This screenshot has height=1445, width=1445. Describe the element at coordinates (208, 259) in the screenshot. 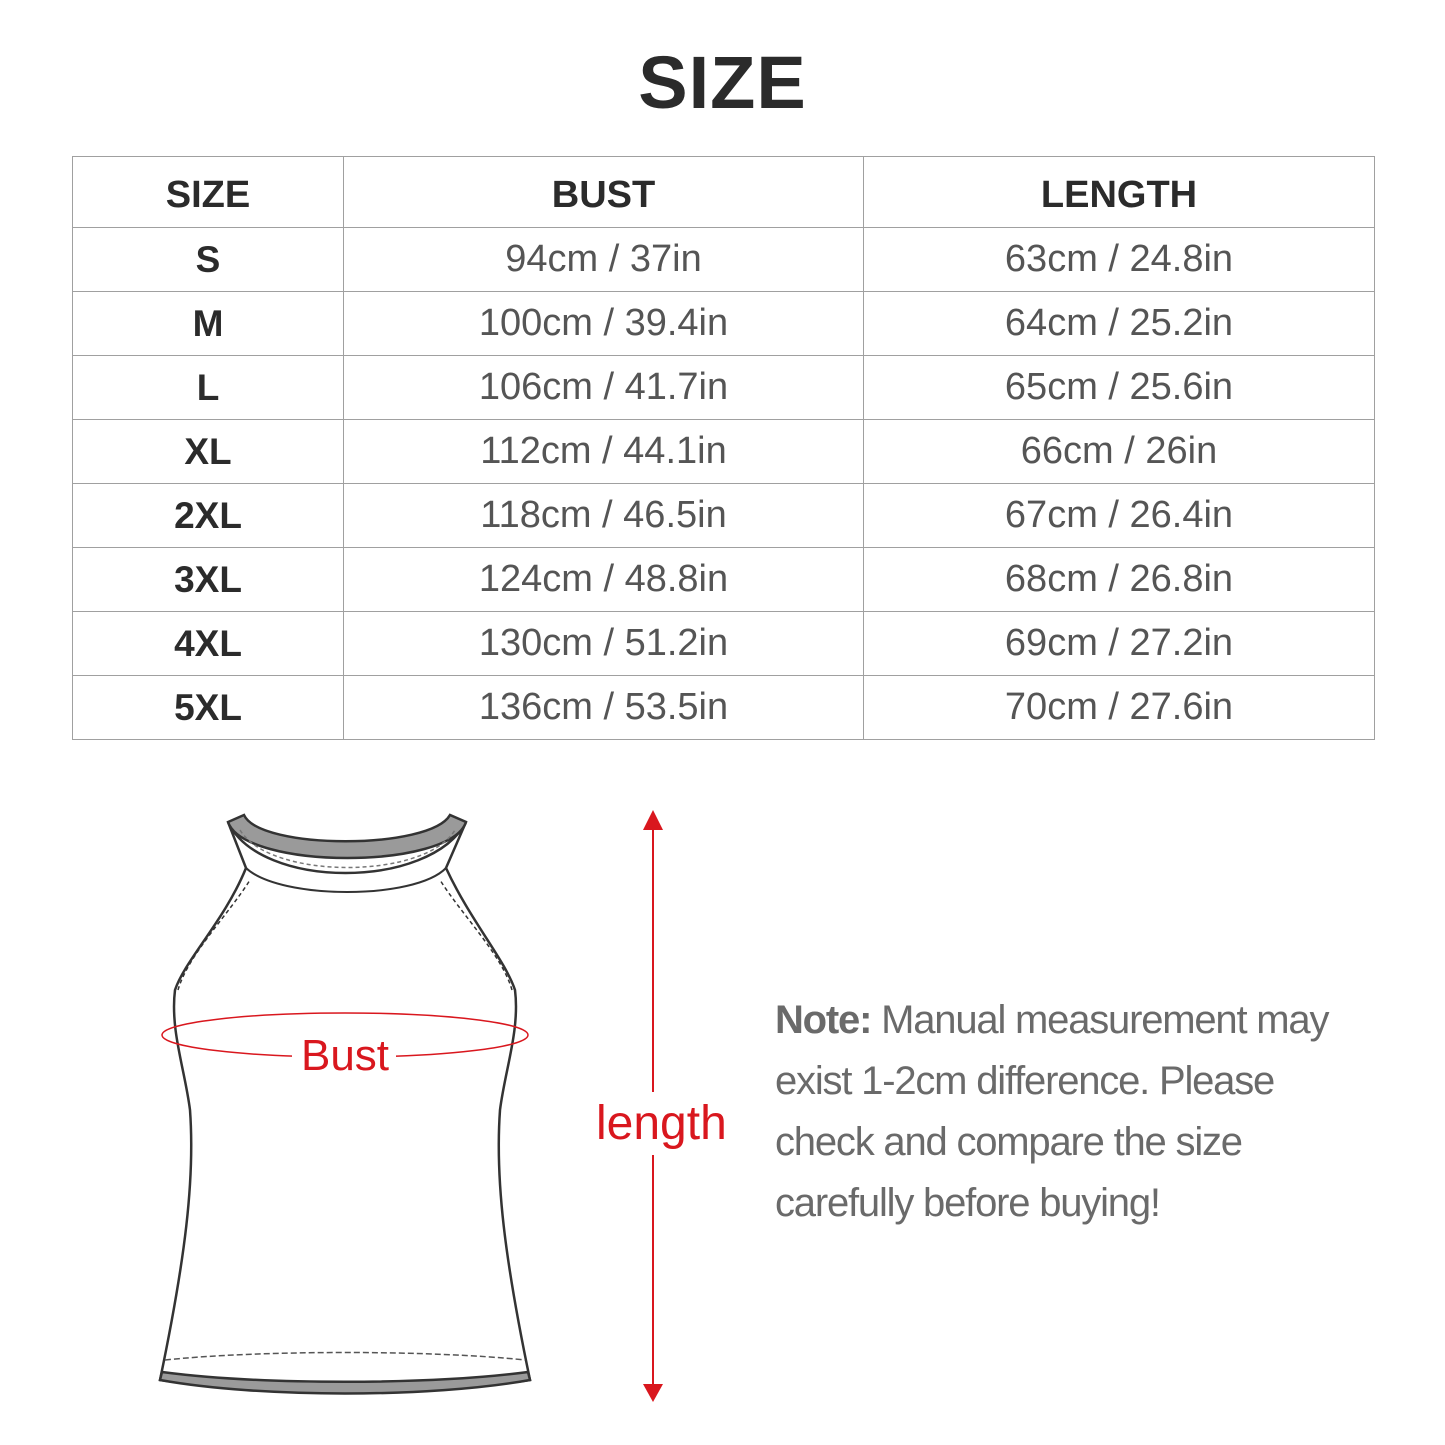

I see `size-cell: S` at that location.